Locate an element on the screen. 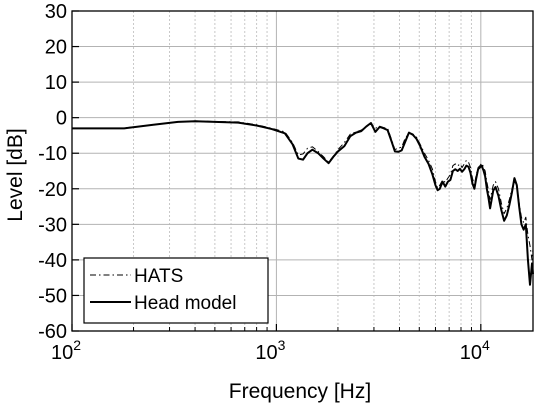 This screenshot has height=408, width=534. legend: HATS Head model is located at coordinates (176, 290).